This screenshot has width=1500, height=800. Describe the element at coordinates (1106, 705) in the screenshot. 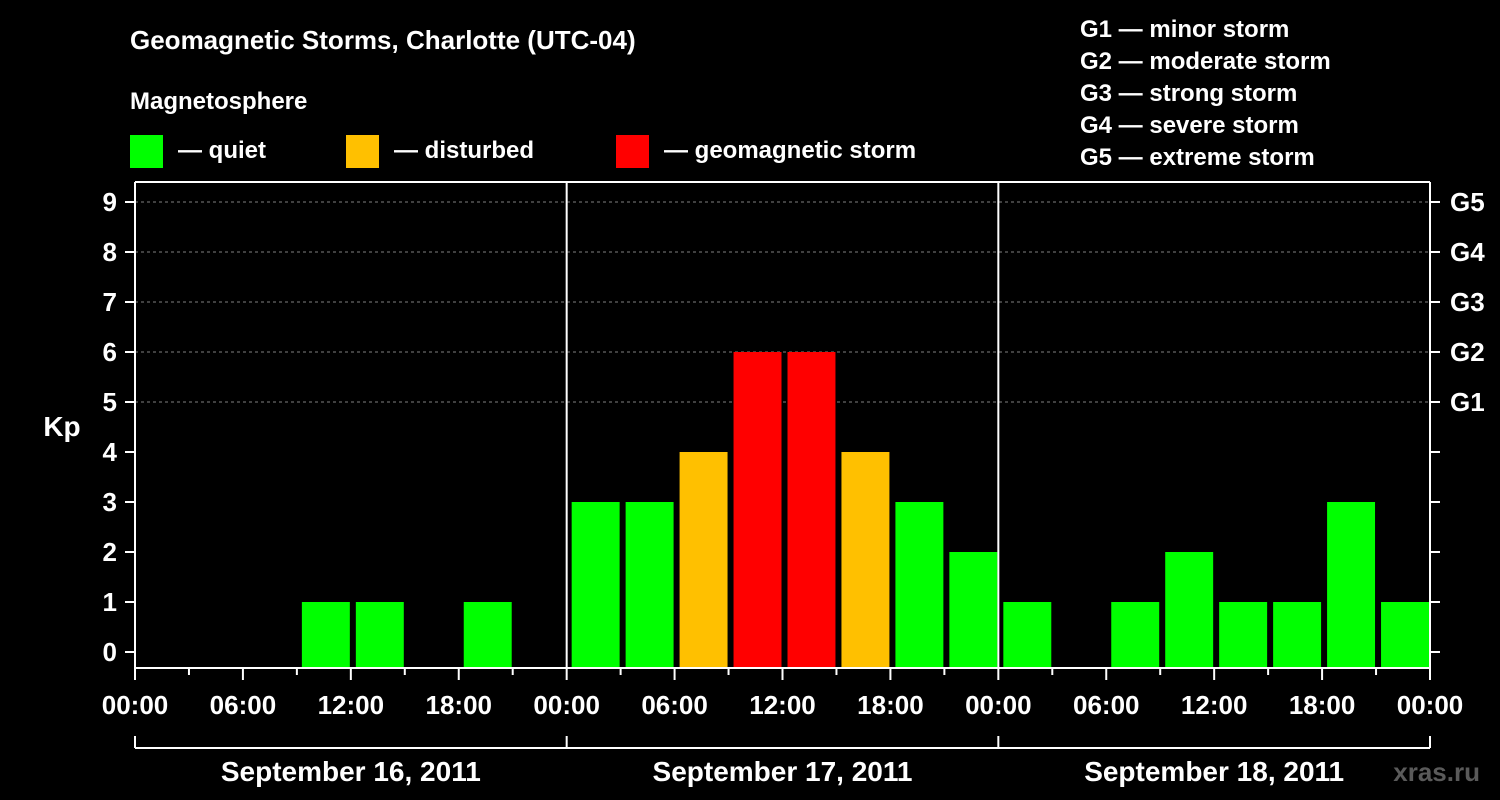

I see `x-tick-label-9: 06:00` at that location.